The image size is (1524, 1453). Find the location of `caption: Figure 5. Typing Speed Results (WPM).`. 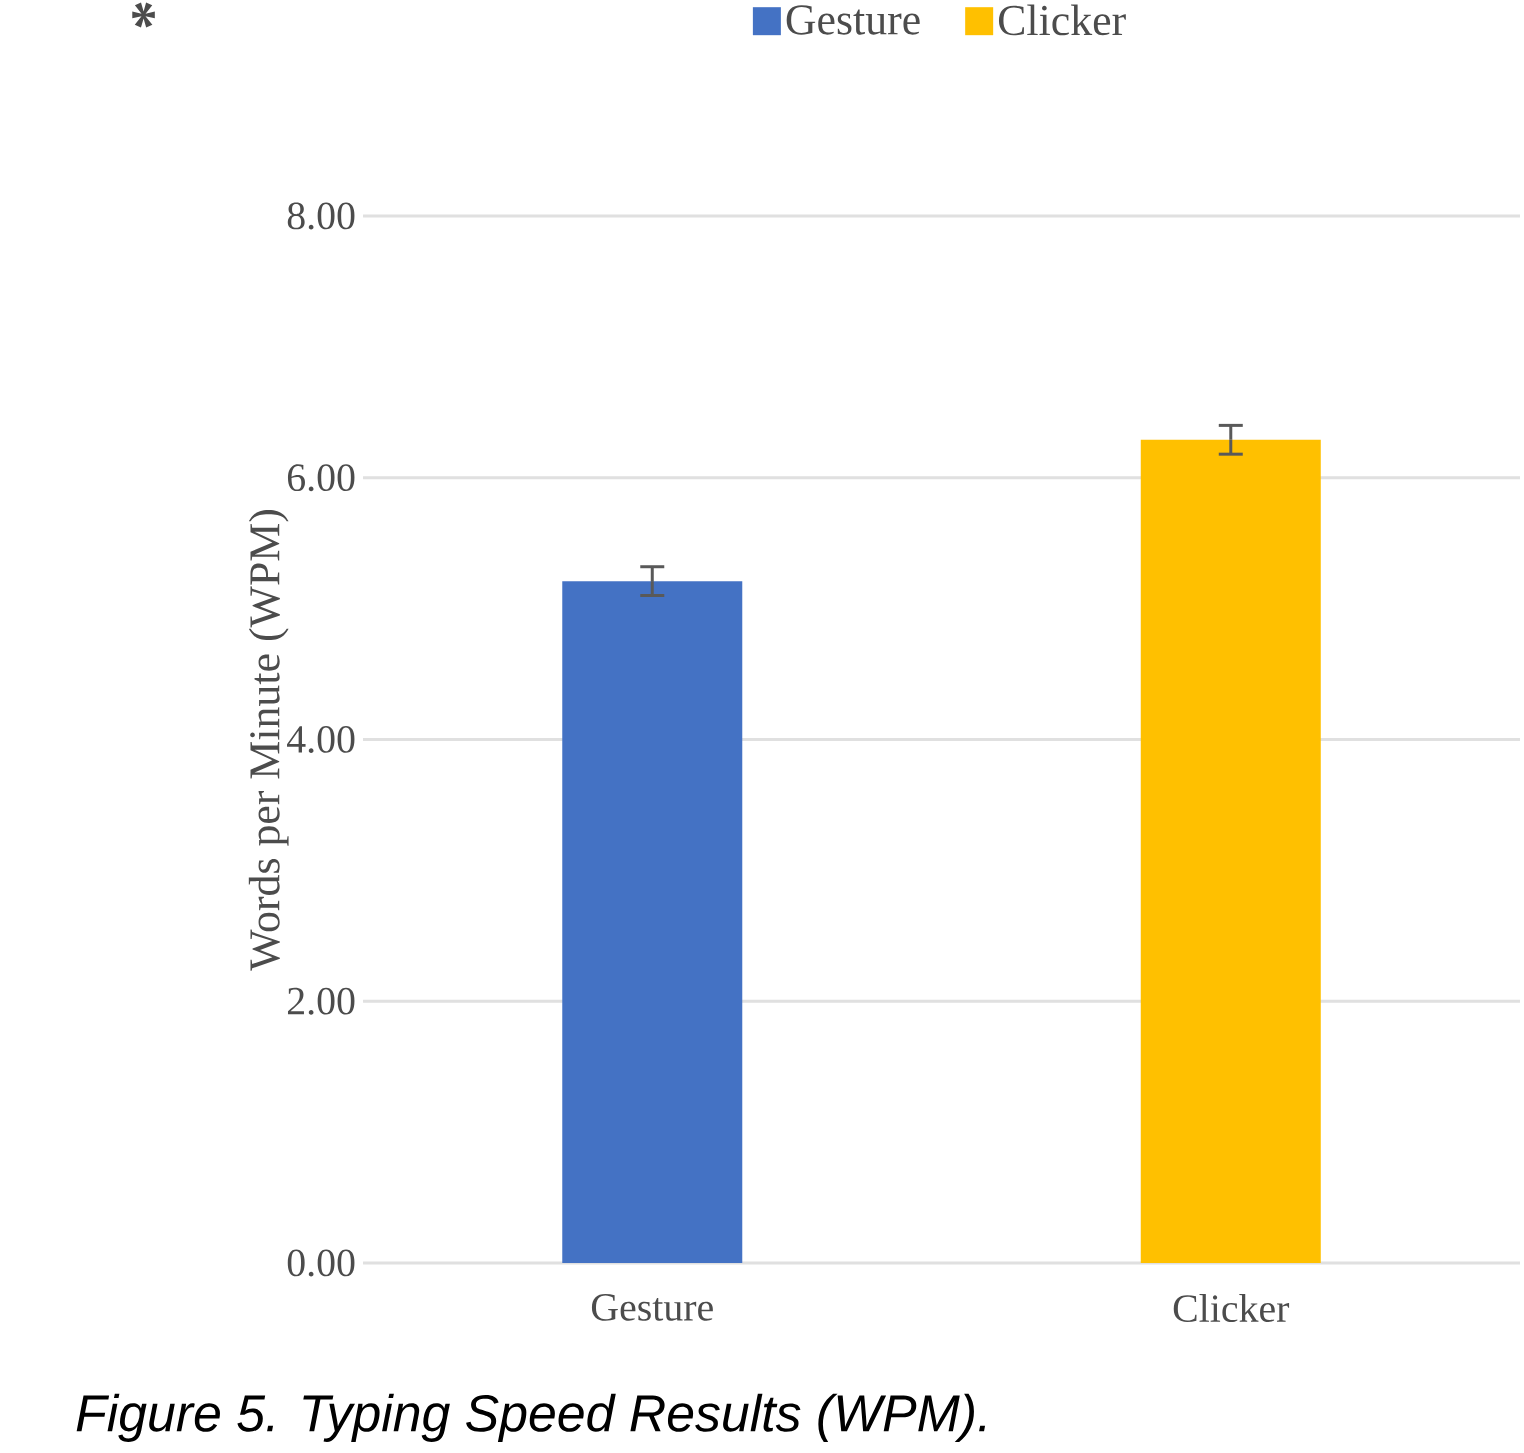

caption: Figure 5. Typing Speed Results (WPM). is located at coordinates (531, 1417).